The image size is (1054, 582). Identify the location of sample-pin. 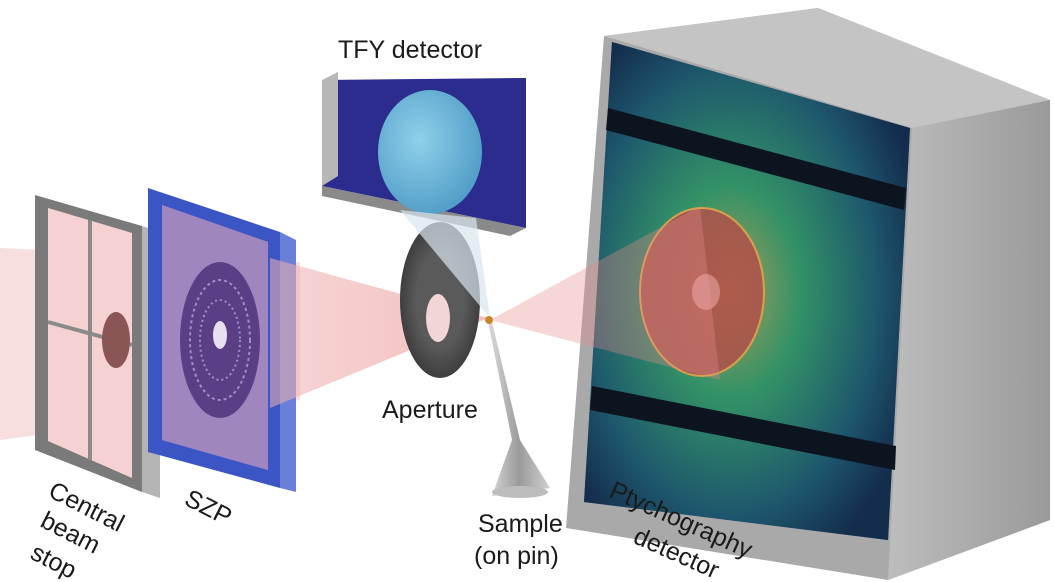
(517, 407).